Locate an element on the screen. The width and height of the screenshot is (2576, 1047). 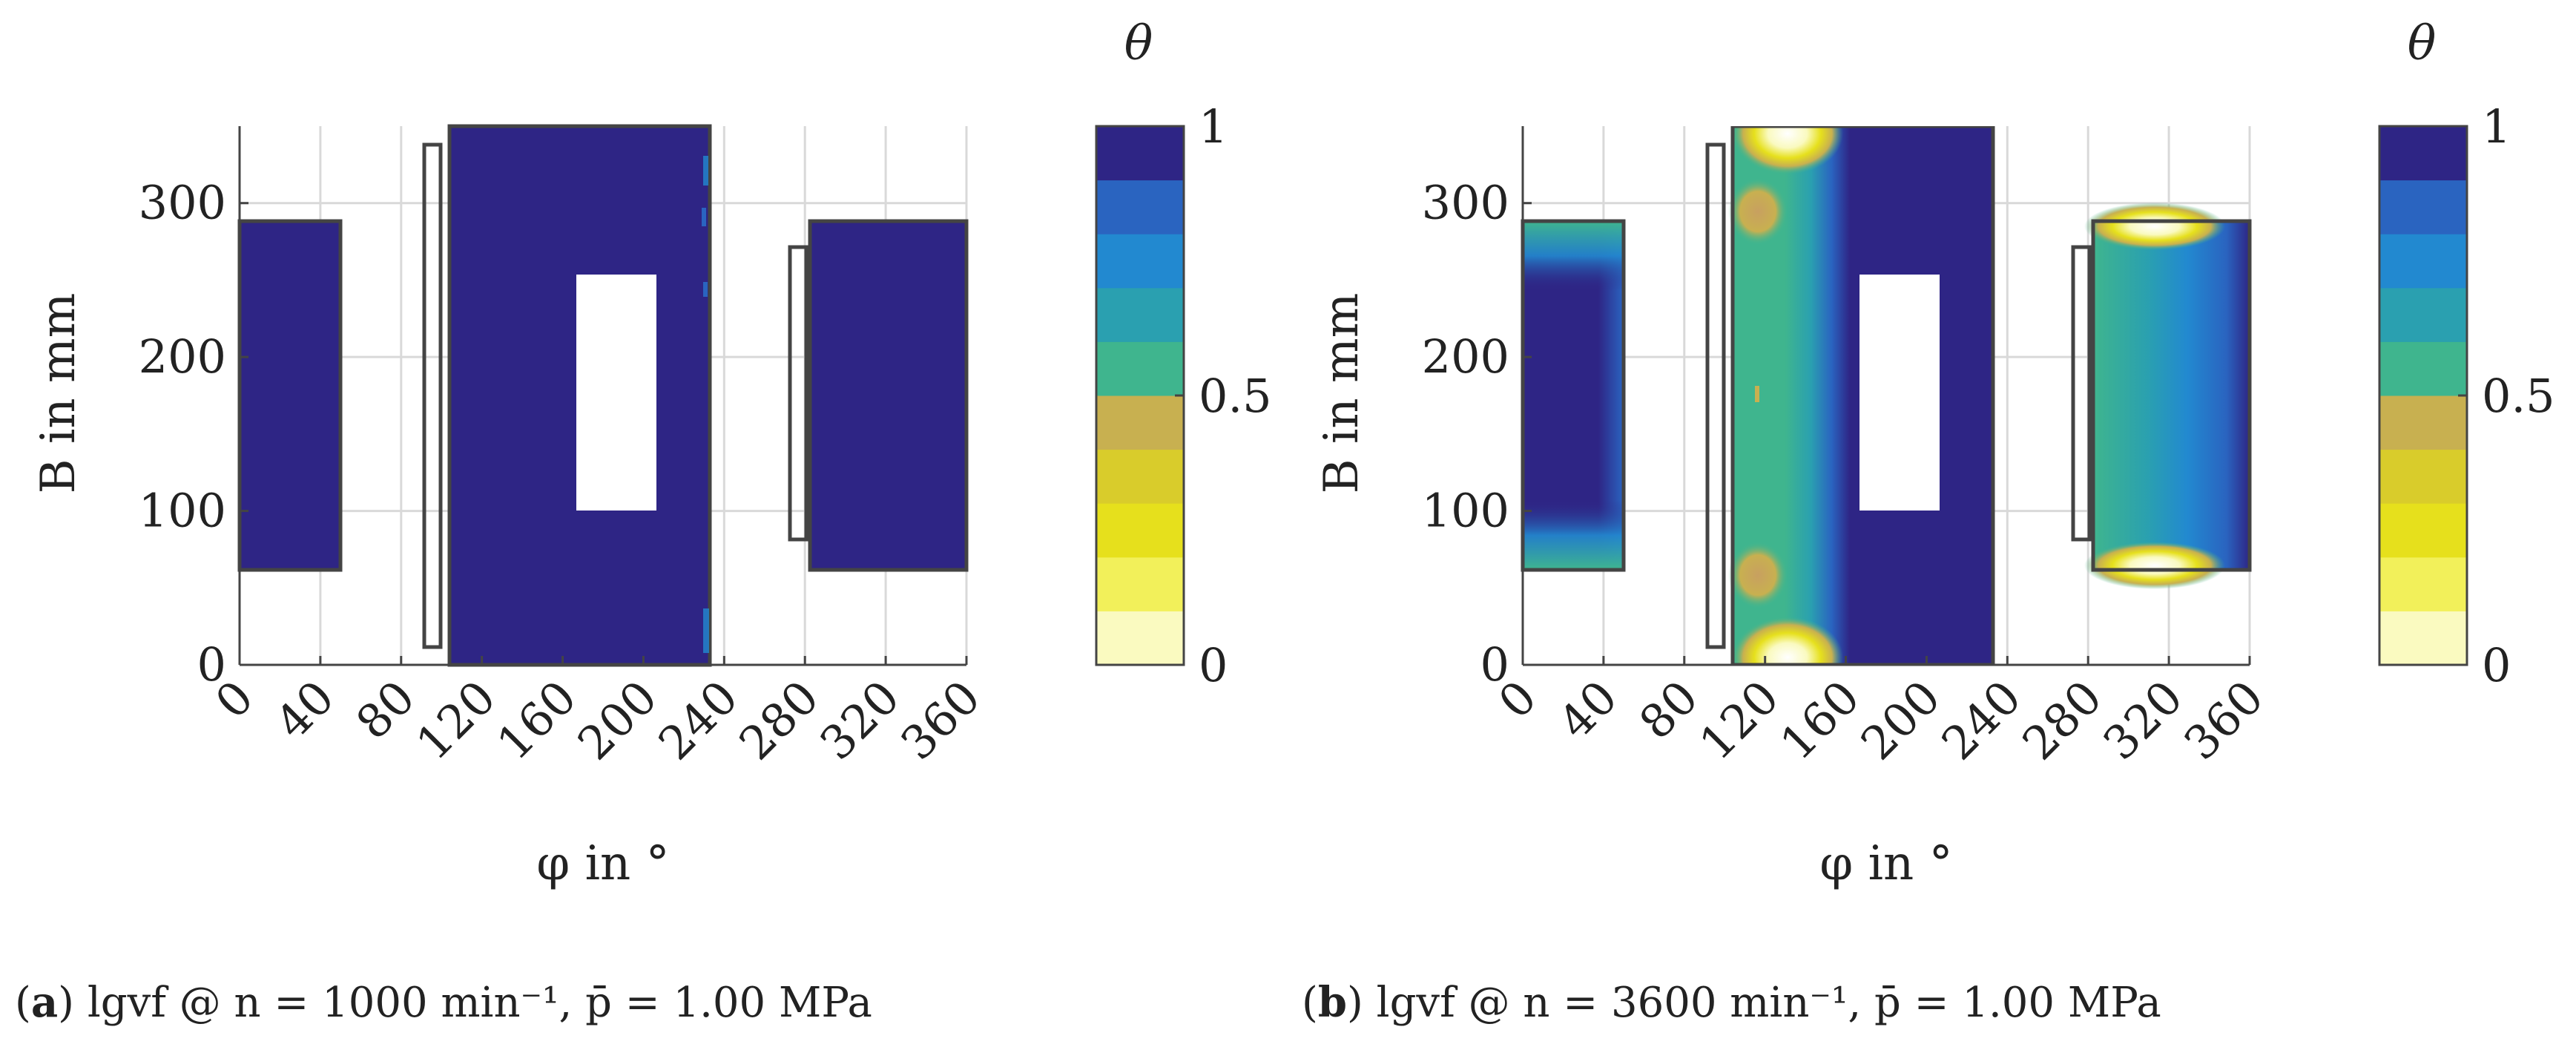
groove-2-a is located at coordinates (798, 393).